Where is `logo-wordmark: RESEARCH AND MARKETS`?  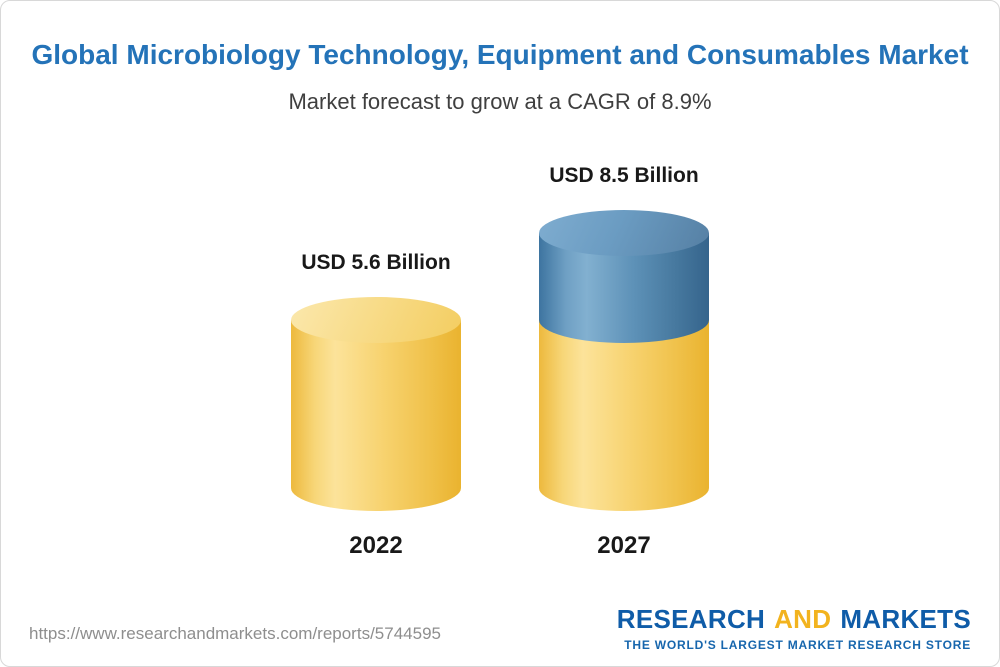
logo-wordmark: RESEARCH AND MARKETS is located at coordinates (794, 619).